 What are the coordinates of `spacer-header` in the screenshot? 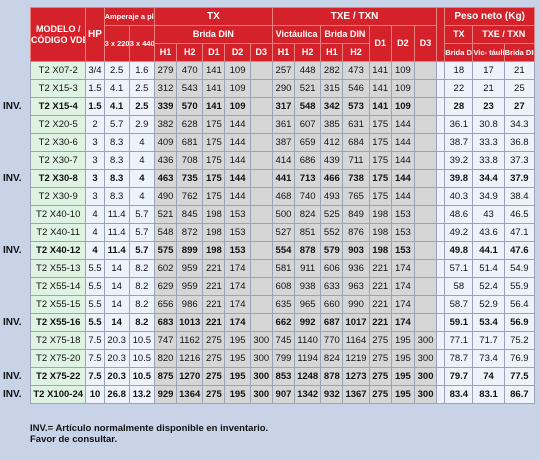 It's located at (441, 34).